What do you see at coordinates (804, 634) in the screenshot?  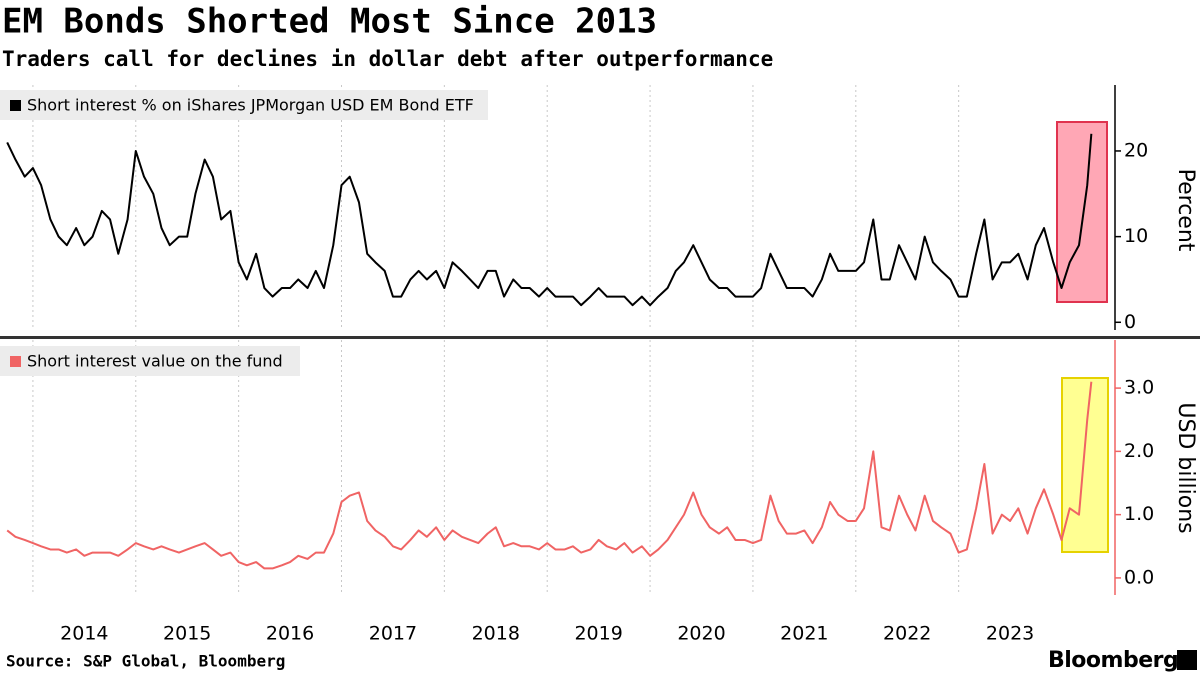 I see `x-tick-label: 2021` at bounding box center [804, 634].